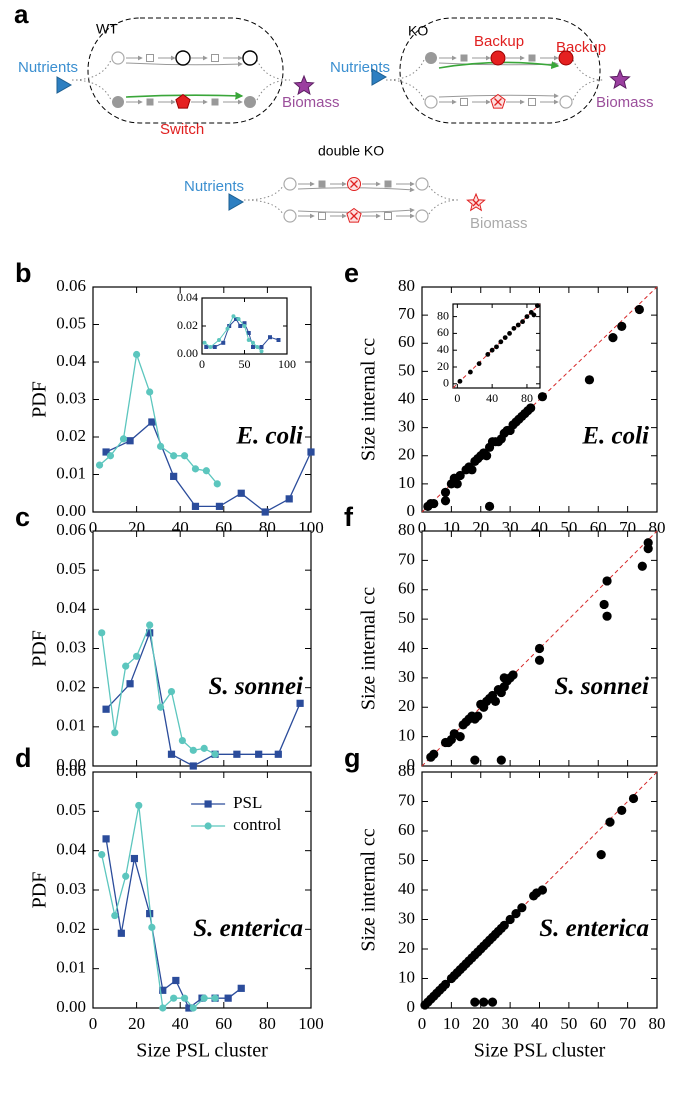  I want to click on series-line, so click(203, 698).